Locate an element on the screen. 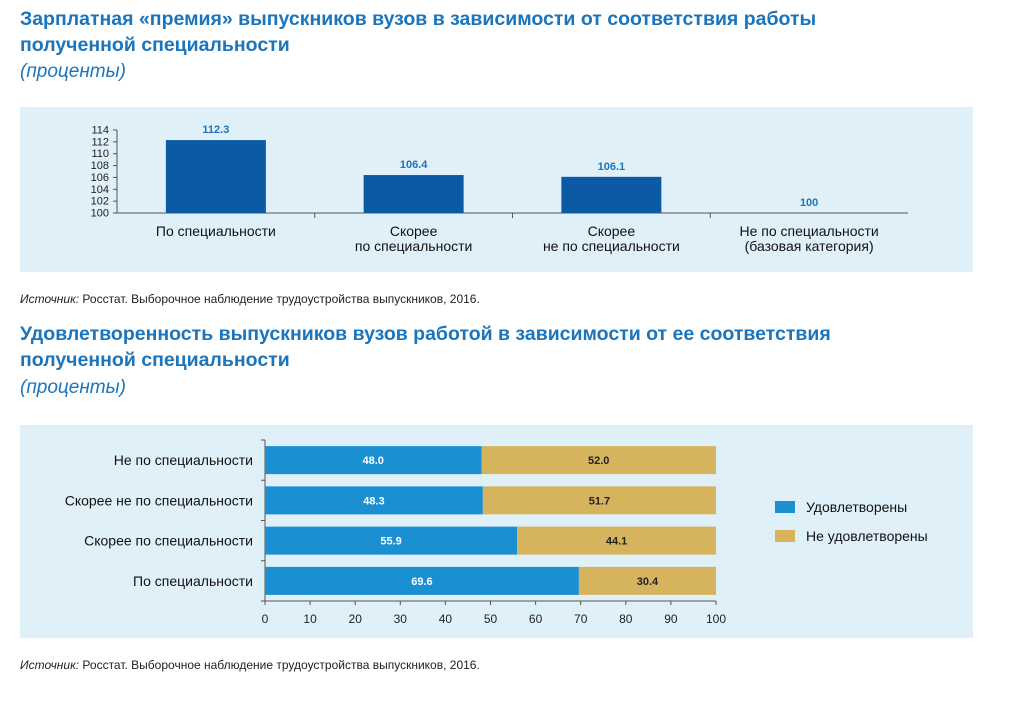 This screenshot has height=706, width=1026. chart2-x-tick-label: 40 is located at coordinates (446, 619).